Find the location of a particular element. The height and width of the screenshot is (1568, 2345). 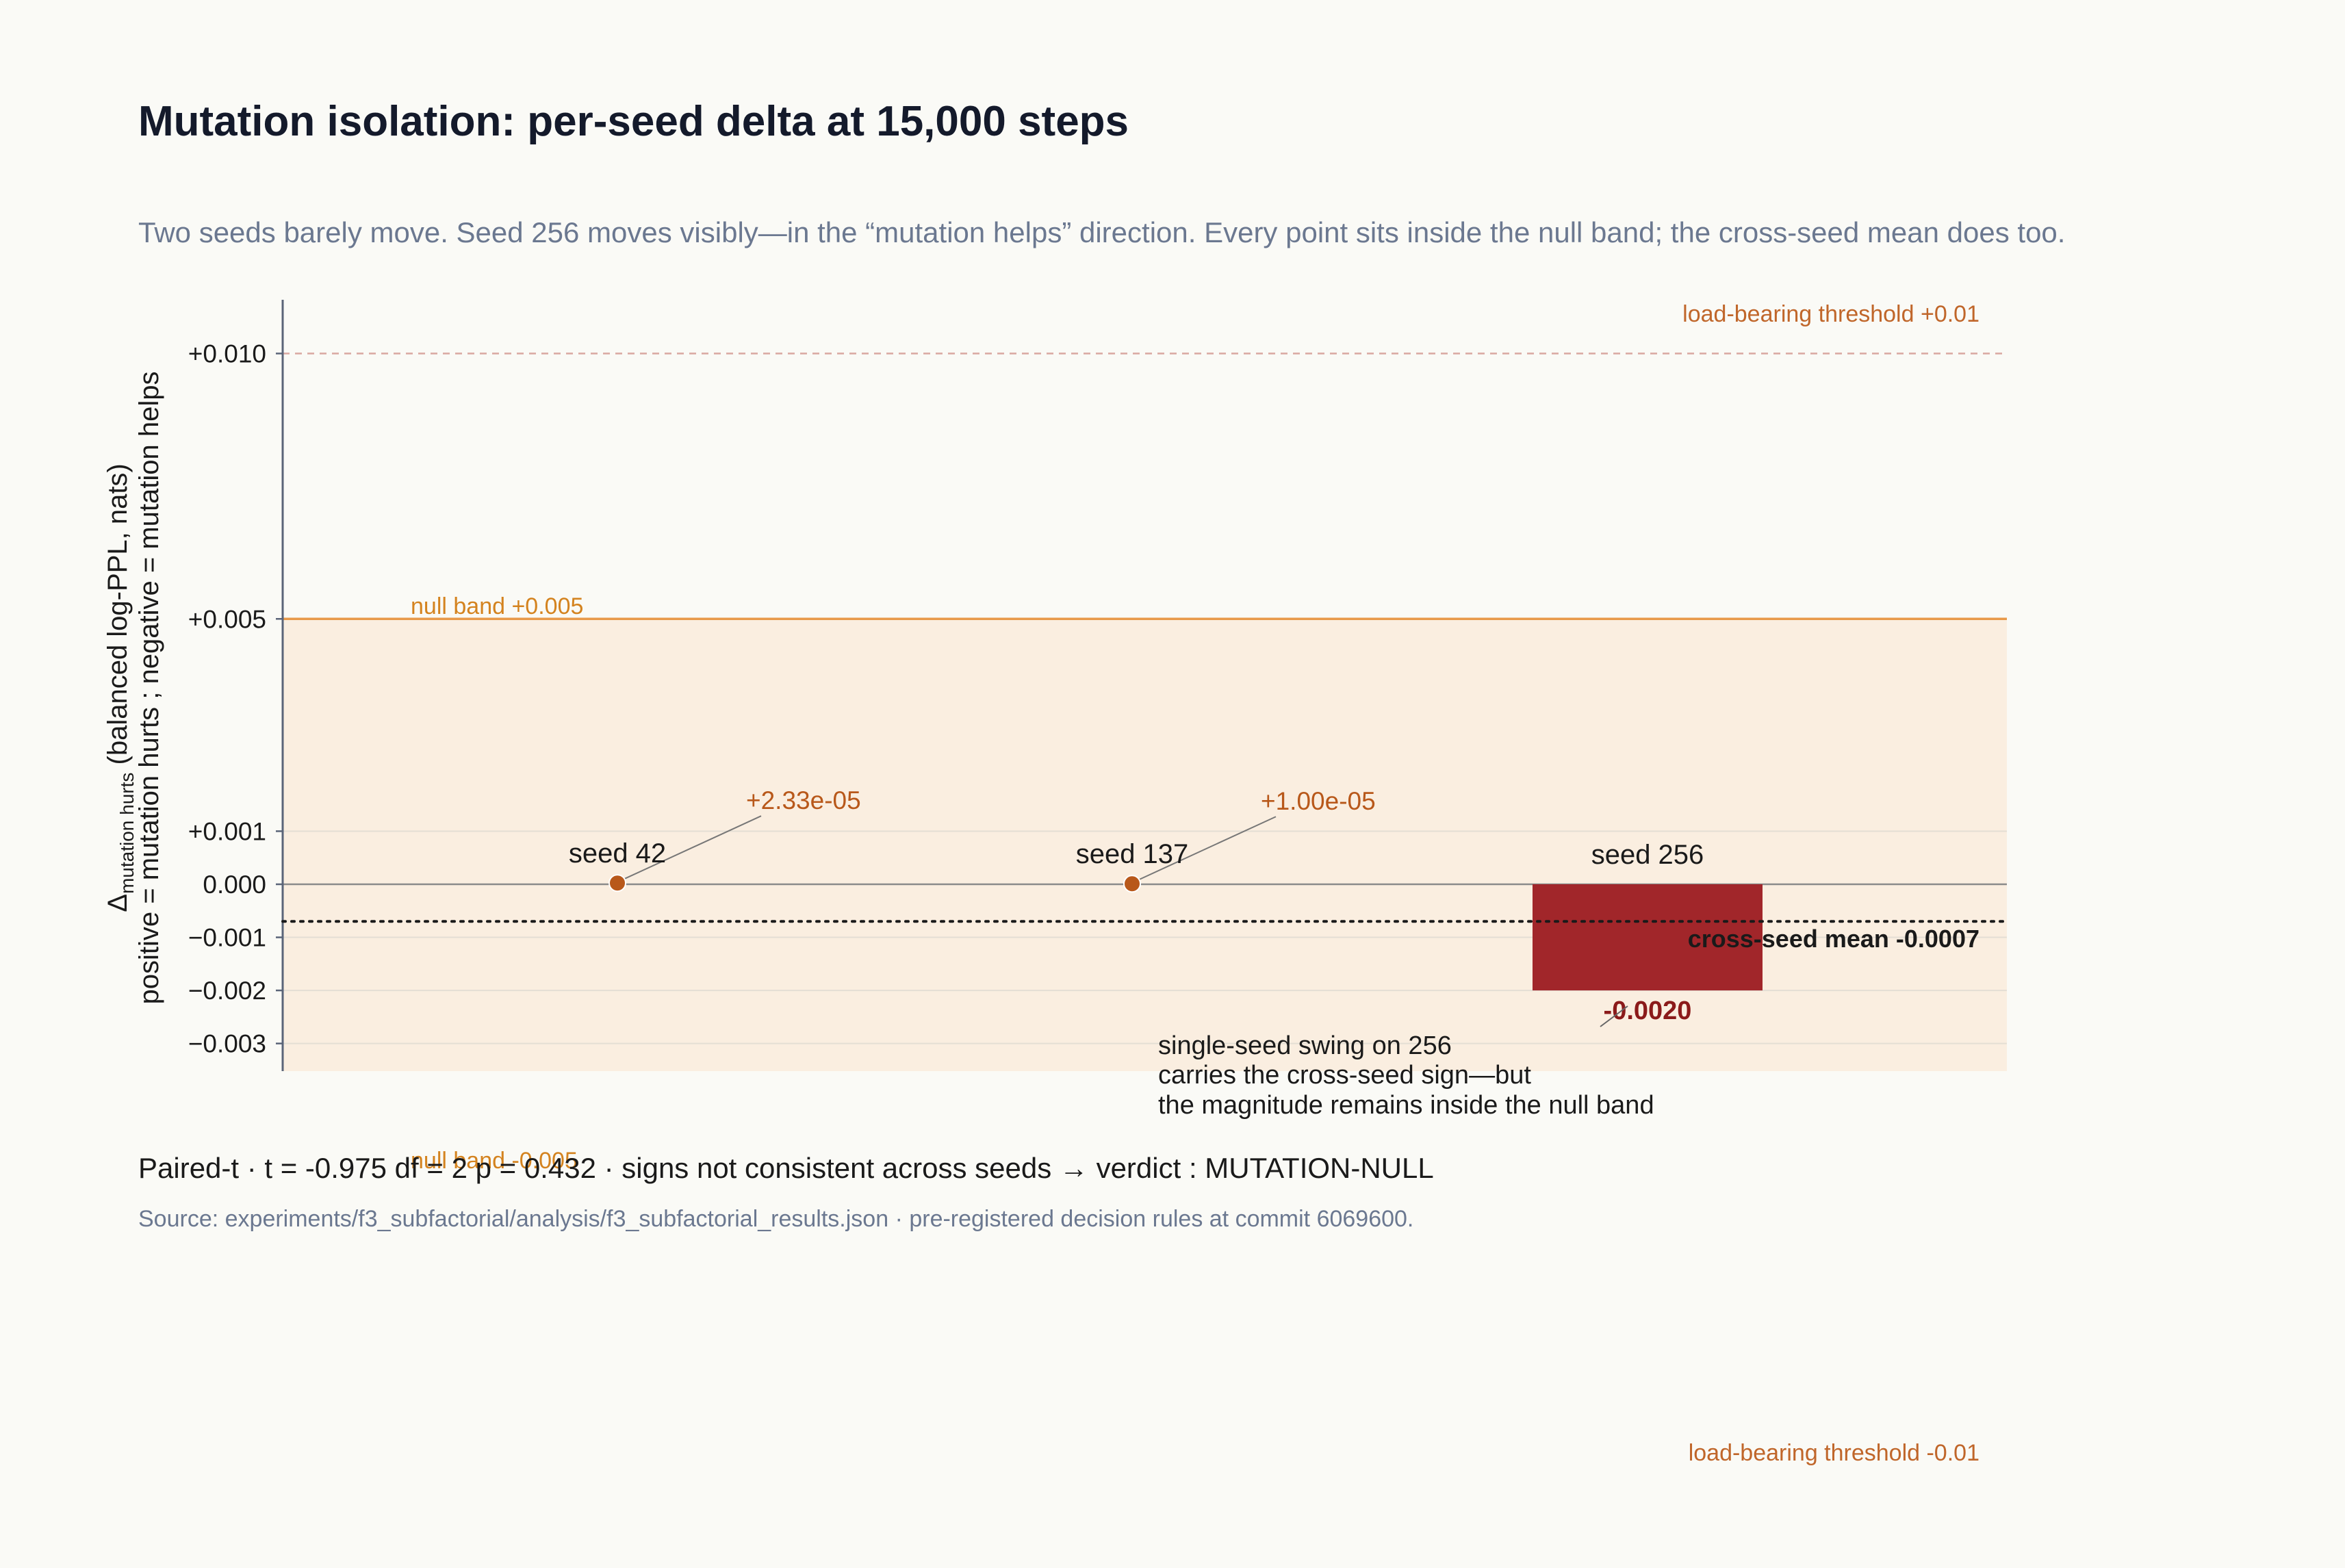

annotation-line-2: carries the cross-seed sign—but is located at coordinates (1345, 1075).